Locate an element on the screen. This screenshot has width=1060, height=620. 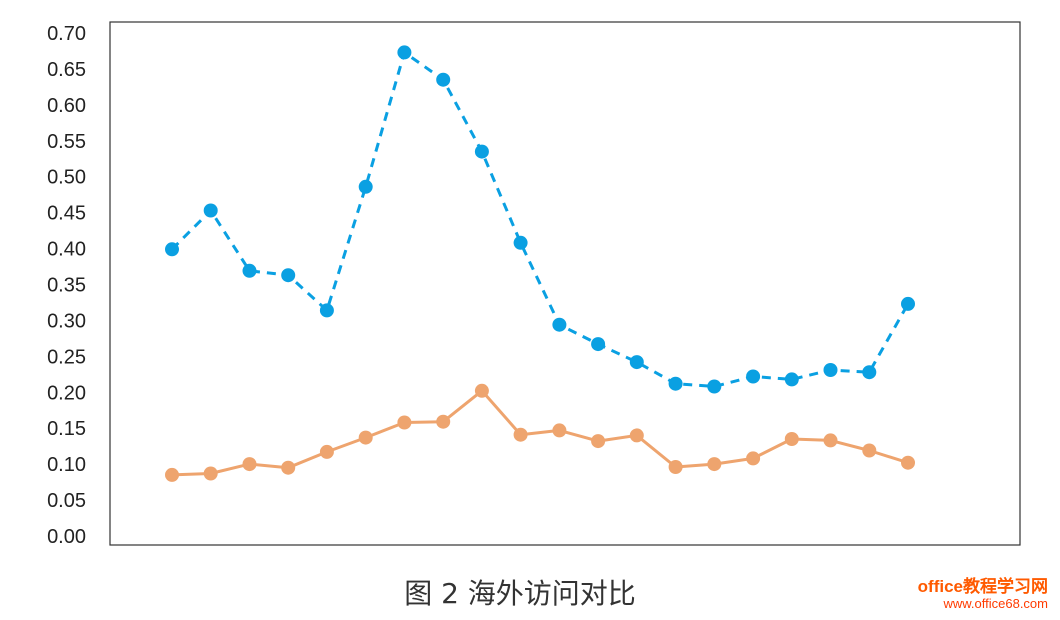
y-tick-label: 0.00 is located at coordinates (66, 537).